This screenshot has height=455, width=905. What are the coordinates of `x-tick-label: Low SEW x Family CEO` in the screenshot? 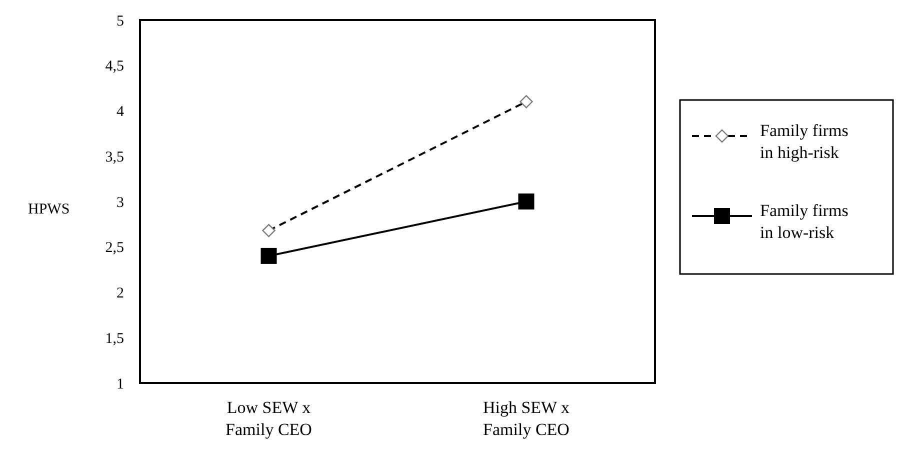 It's located at (269, 418).